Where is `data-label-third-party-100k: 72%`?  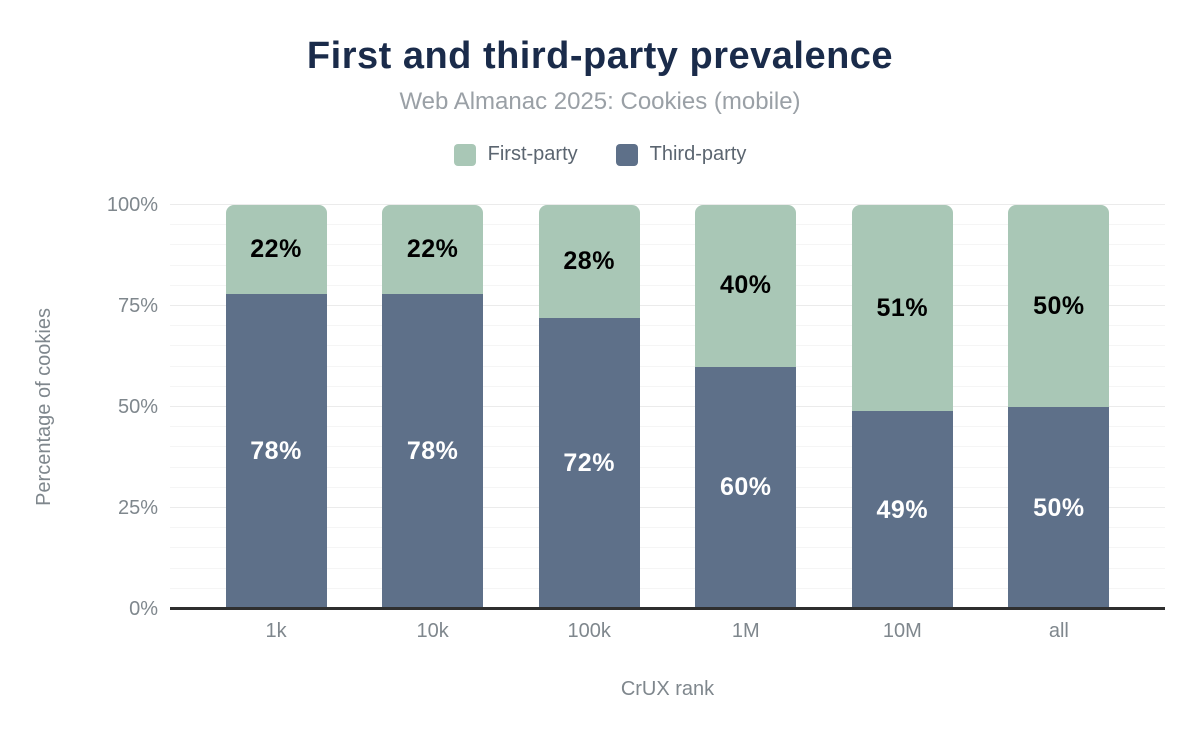 data-label-third-party-100k: 72% is located at coordinates (589, 463).